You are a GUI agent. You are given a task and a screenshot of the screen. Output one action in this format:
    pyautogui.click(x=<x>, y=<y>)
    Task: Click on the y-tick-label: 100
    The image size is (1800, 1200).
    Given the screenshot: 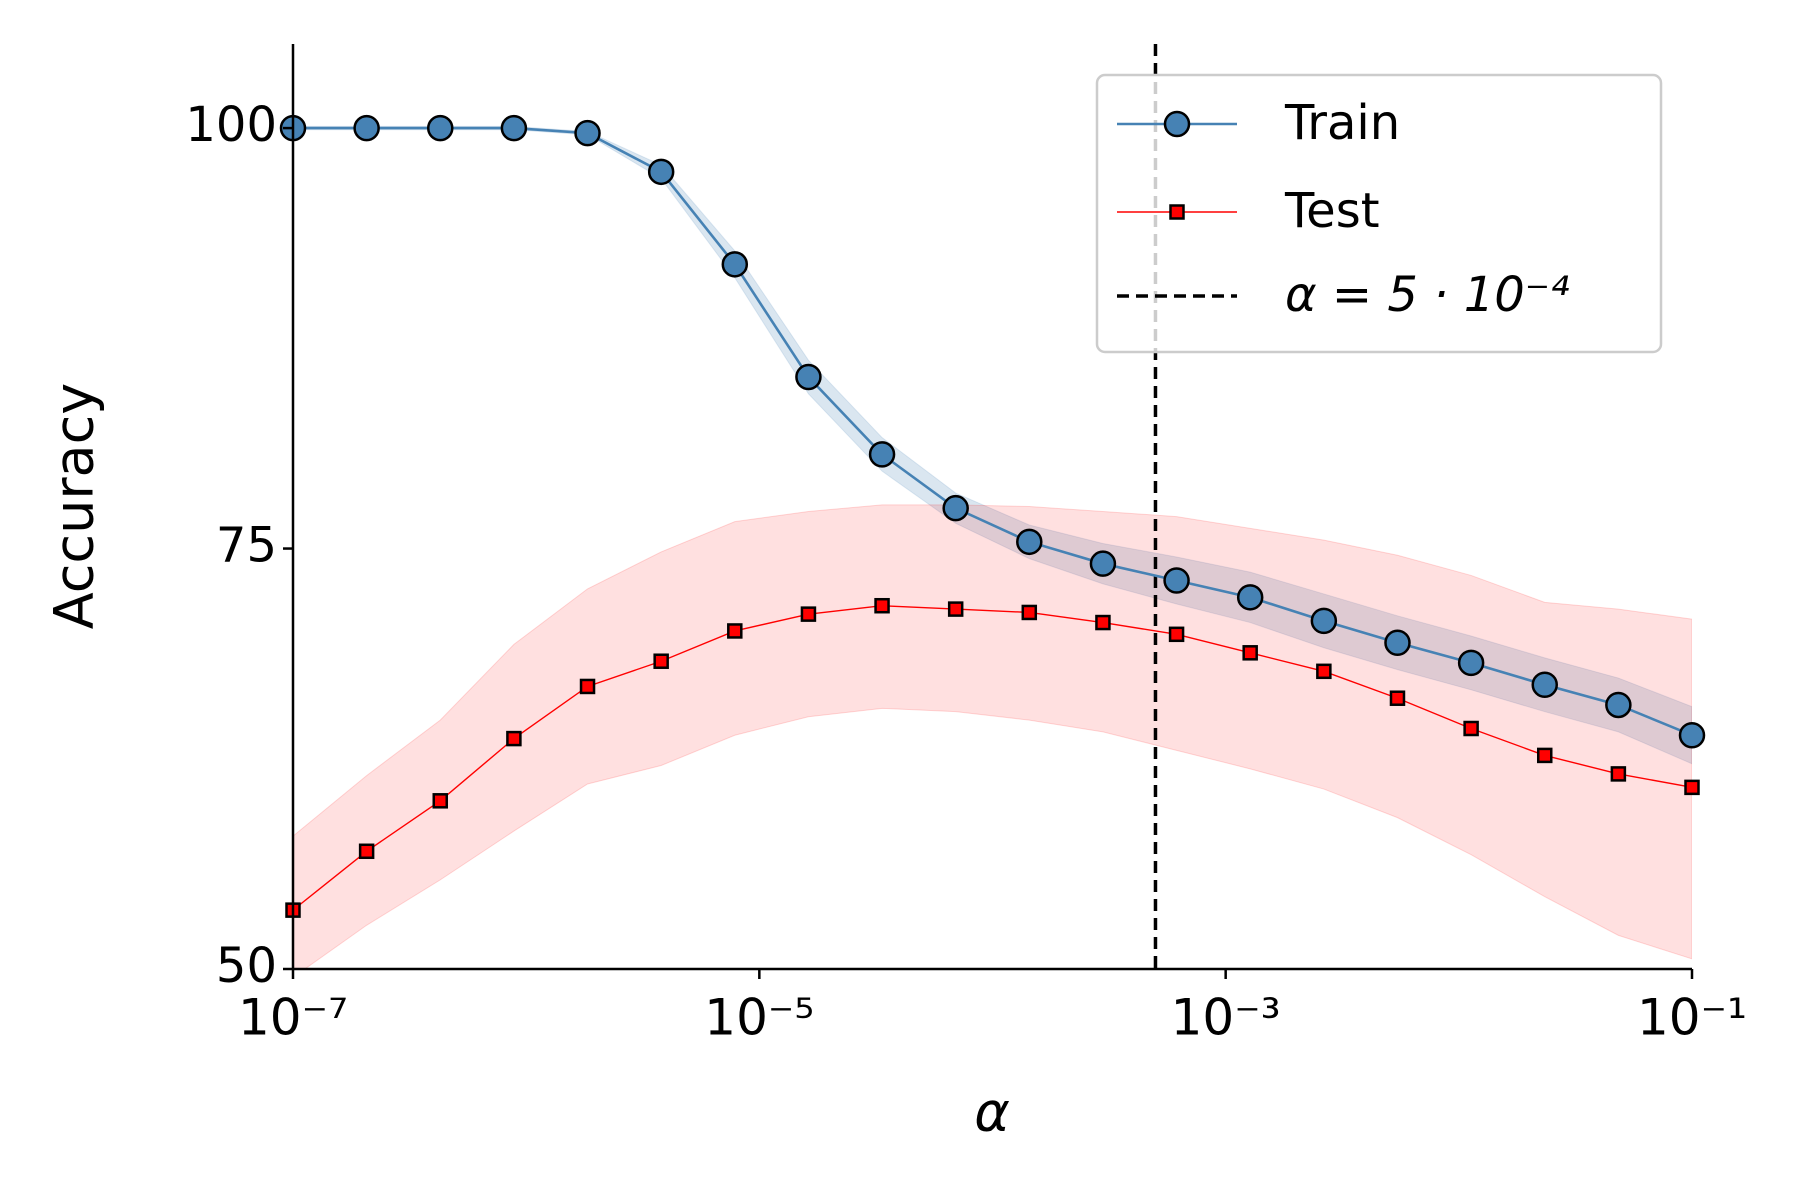 What is the action you would take?
    pyautogui.click(x=231, y=125)
    